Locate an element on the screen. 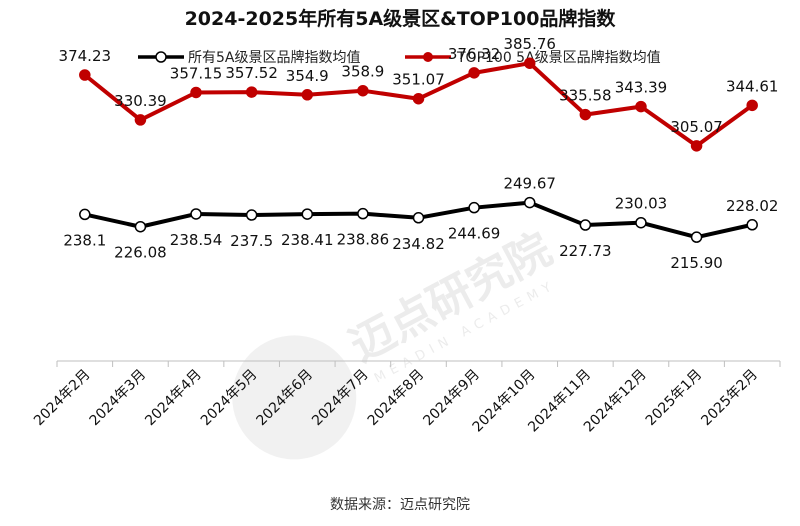 The height and width of the screenshot is (526, 800). data-label: 357.15 is located at coordinates (196, 73).